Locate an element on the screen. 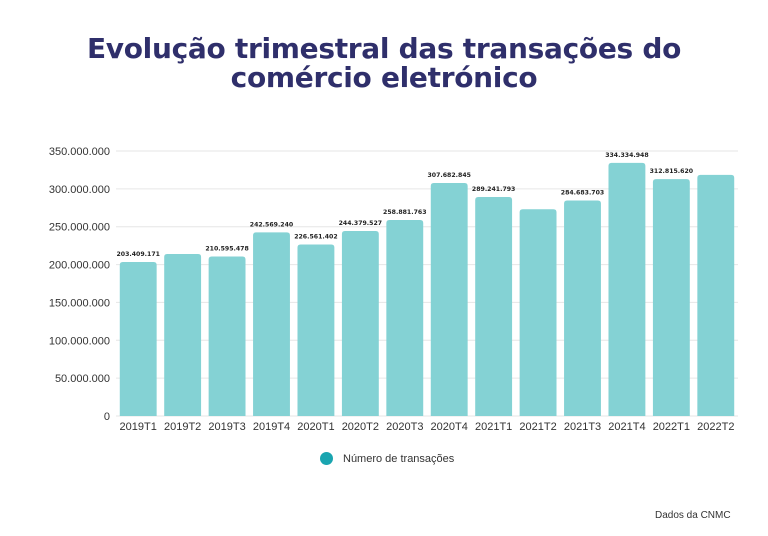 Image resolution: width=768 pixels, height=536 pixels. legend-swatch is located at coordinates (326, 458).